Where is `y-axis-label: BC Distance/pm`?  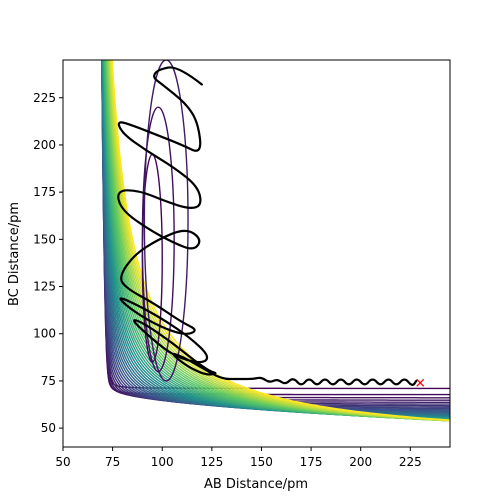 y-axis-label: BC Distance/pm is located at coordinates (14, 254).